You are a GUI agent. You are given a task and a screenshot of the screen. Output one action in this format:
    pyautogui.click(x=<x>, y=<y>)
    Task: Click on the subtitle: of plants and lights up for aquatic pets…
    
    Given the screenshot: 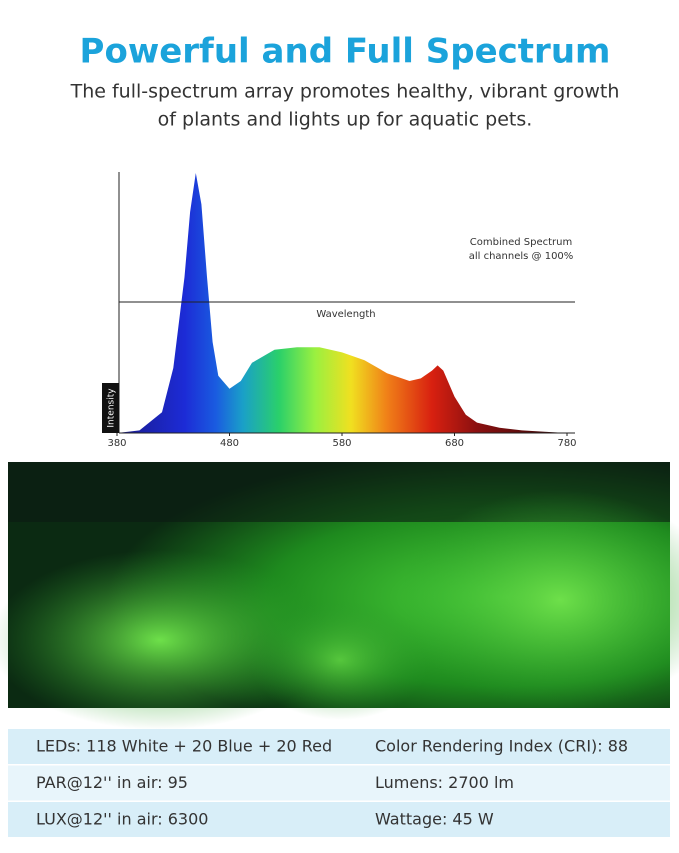 What is the action you would take?
    pyautogui.click(x=345, y=120)
    